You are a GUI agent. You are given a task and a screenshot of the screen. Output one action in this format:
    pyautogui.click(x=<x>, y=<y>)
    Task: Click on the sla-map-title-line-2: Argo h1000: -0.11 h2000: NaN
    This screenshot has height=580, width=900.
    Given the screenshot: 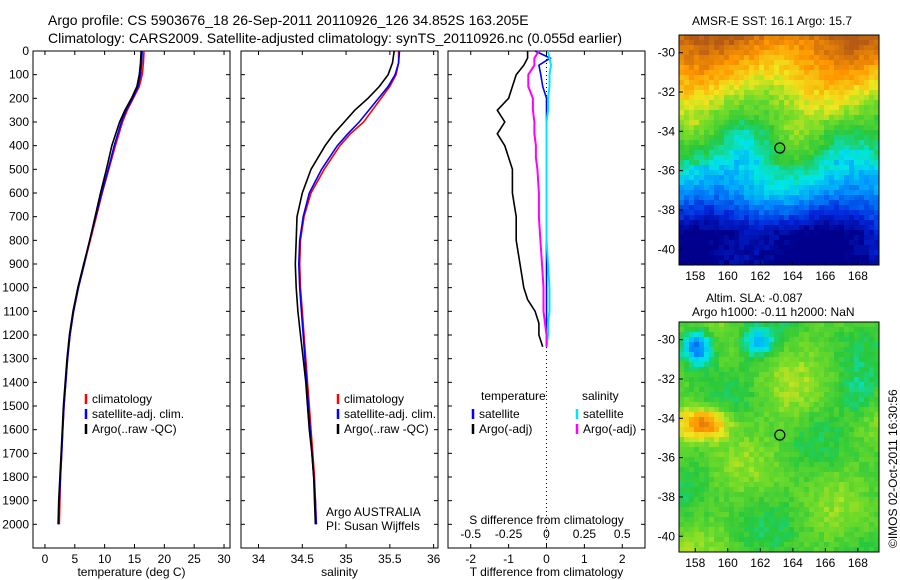 What is the action you would take?
    pyautogui.click(x=773, y=312)
    